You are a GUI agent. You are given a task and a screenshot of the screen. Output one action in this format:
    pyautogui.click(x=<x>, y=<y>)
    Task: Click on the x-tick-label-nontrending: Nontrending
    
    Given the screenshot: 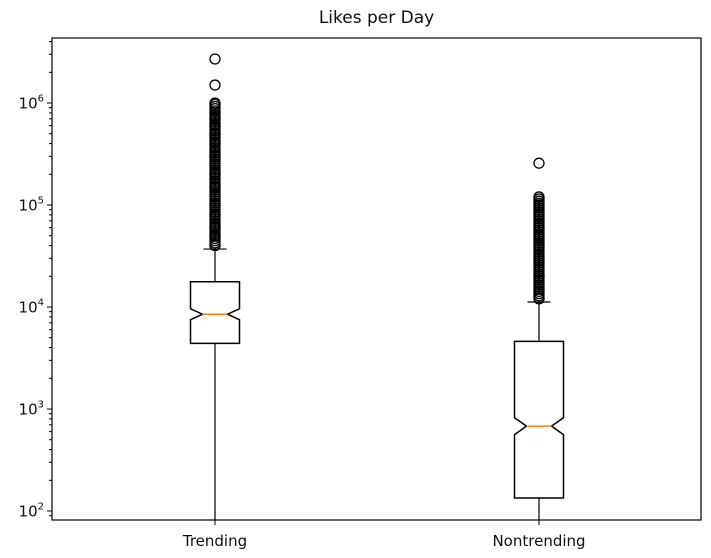 What is the action you would take?
    pyautogui.click(x=539, y=541)
    